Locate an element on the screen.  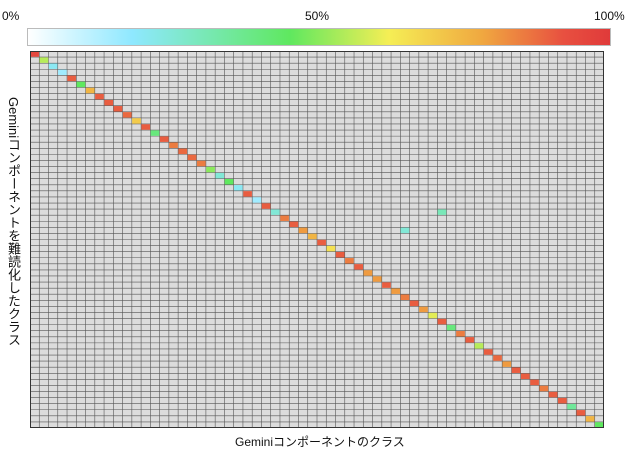
y-axis-label: Geminiコンポーネントを難読化したクラス is located at coordinates (13, 222).